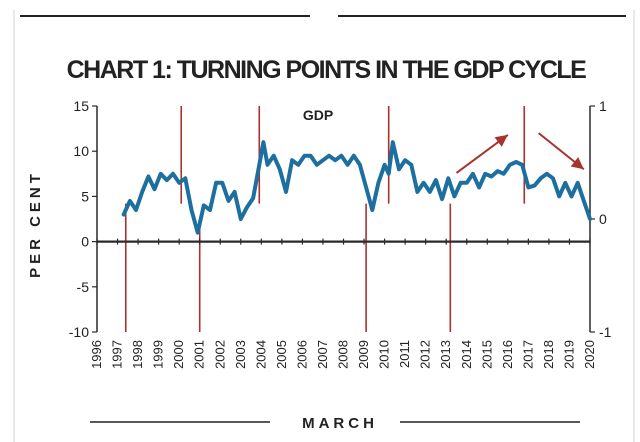 This screenshot has width=640, height=442. Describe the element at coordinates (301, 354) in the screenshot. I see `x-tick-label: 2006` at that location.